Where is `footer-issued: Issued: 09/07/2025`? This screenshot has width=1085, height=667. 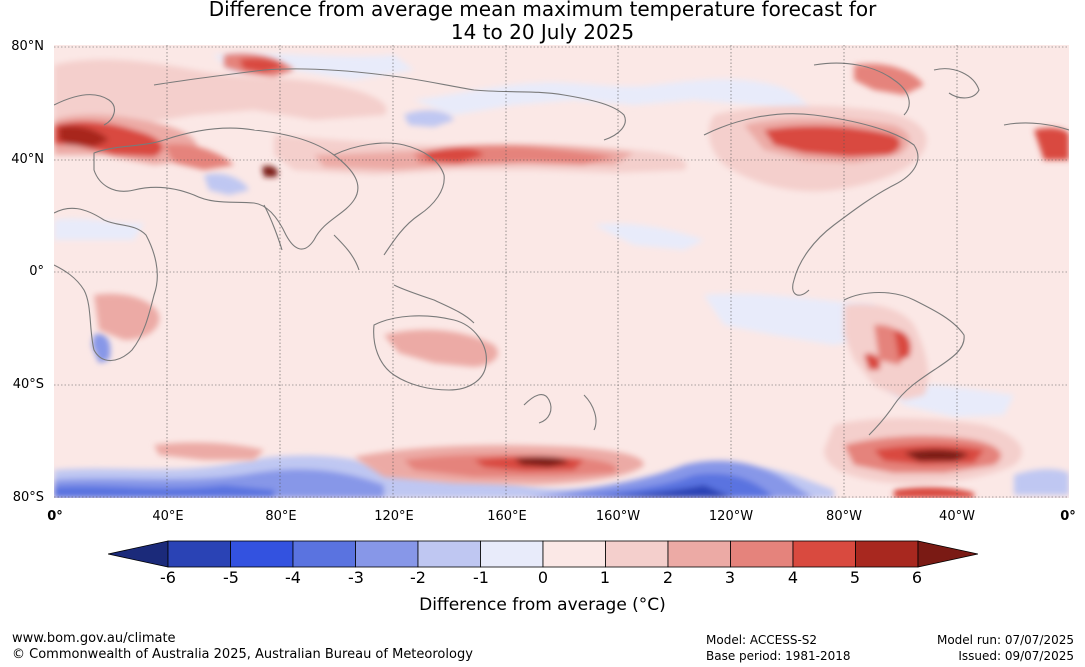 footer-issued: Issued: 09/07/2025 is located at coordinates (1016, 656).